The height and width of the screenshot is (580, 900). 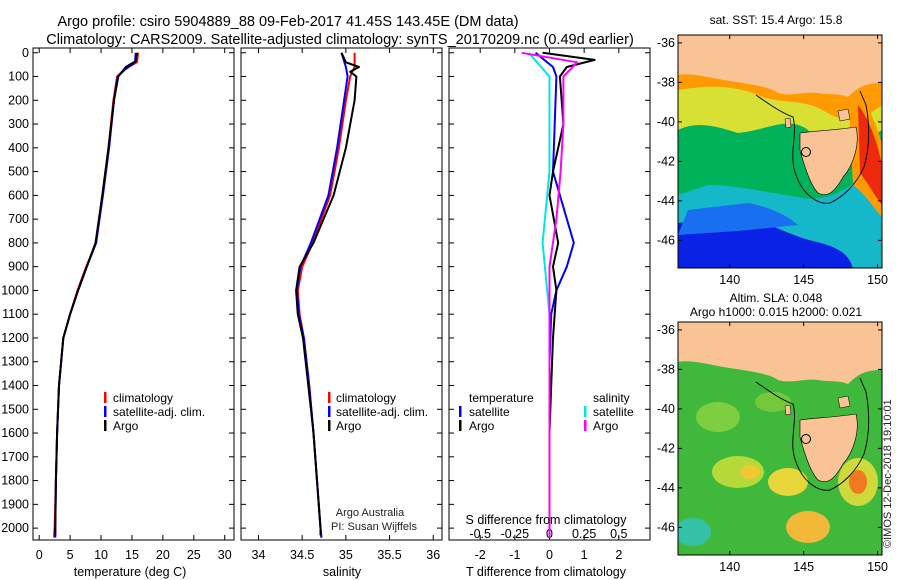 I want to click on temperature-legend: climatology satellite-adj. clim. Argo, so click(x=154, y=412).